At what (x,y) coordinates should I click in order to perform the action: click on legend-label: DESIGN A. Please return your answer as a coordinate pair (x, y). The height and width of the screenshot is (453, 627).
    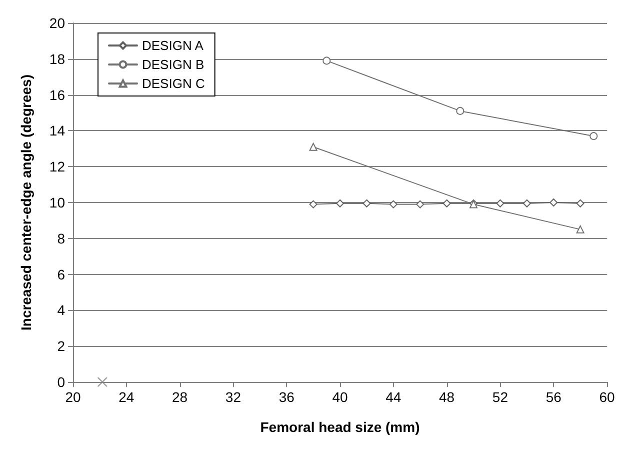
    Looking at the image, I should click on (173, 45).